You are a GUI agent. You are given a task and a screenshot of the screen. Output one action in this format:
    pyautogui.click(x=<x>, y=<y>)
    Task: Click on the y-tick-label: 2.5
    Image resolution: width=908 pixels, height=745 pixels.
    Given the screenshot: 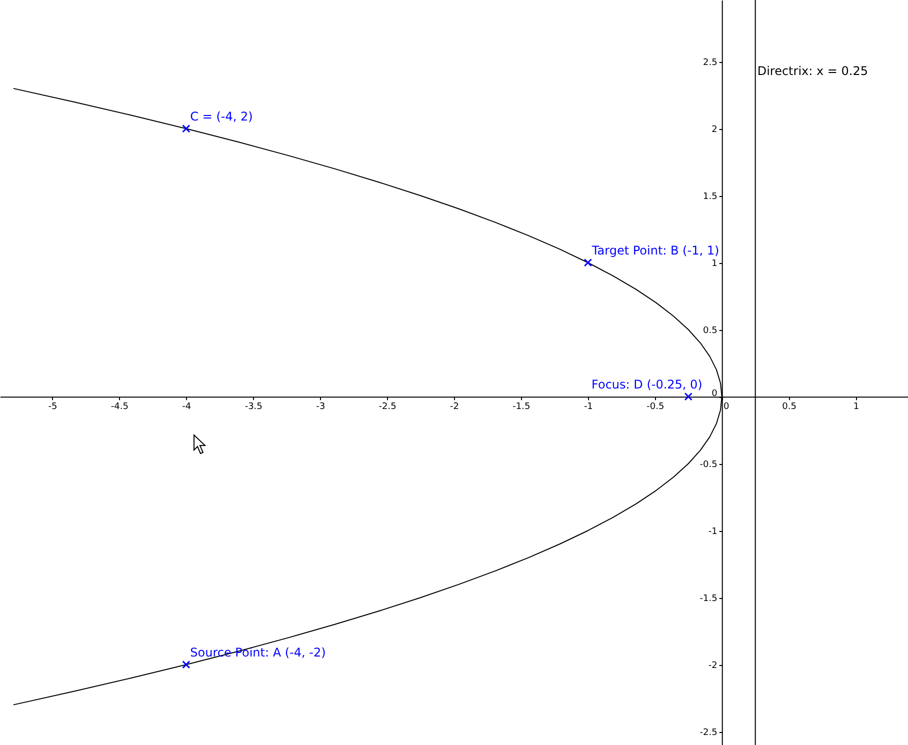 What is the action you would take?
    pyautogui.click(x=710, y=63)
    